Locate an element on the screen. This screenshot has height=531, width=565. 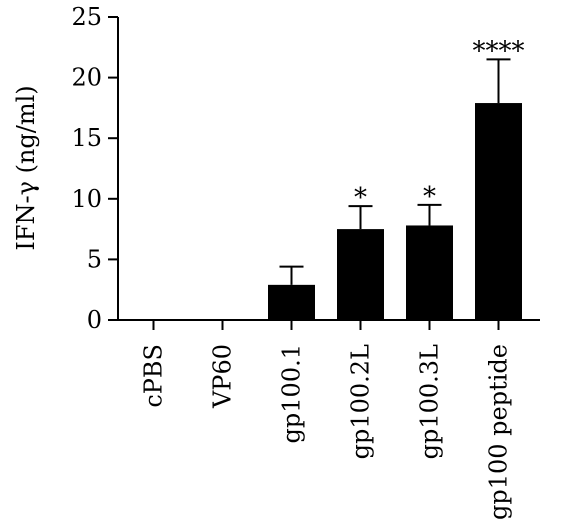
y-tick-label: 5 is located at coordinates (94, 259).